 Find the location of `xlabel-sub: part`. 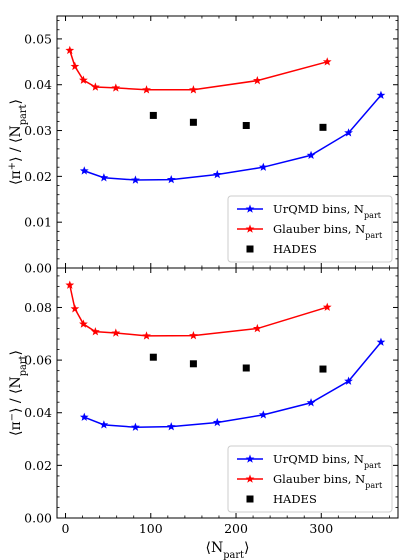

xlabel-sub: part is located at coordinates (233, 555).